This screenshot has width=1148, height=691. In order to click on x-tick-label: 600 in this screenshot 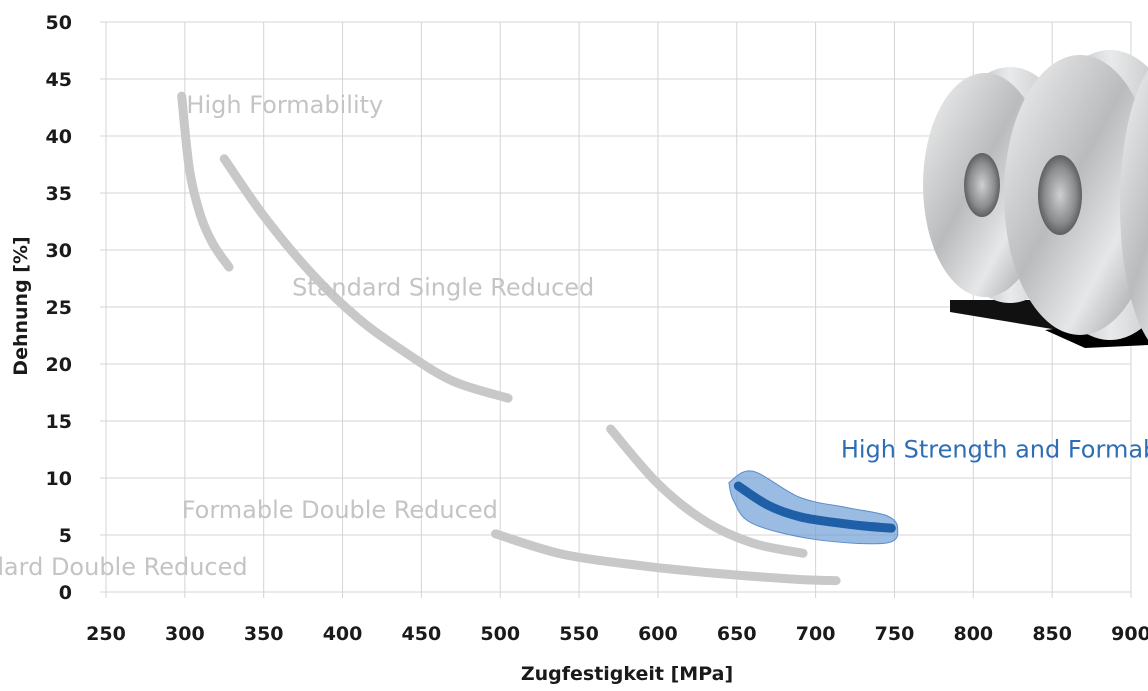, I will do `click(658, 634)`.